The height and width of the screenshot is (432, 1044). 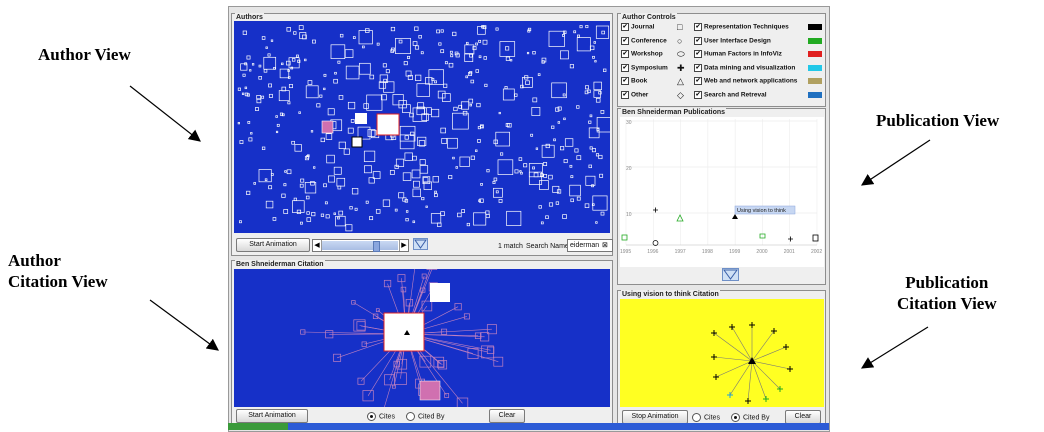 I want to click on type-filter-other: ✔Other, so click(x=634, y=95).